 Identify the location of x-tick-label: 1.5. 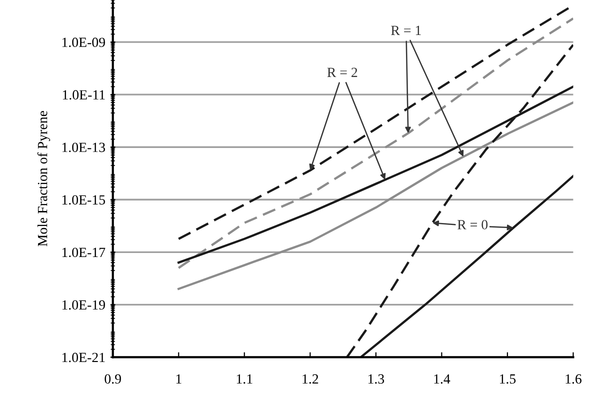
(508, 379).